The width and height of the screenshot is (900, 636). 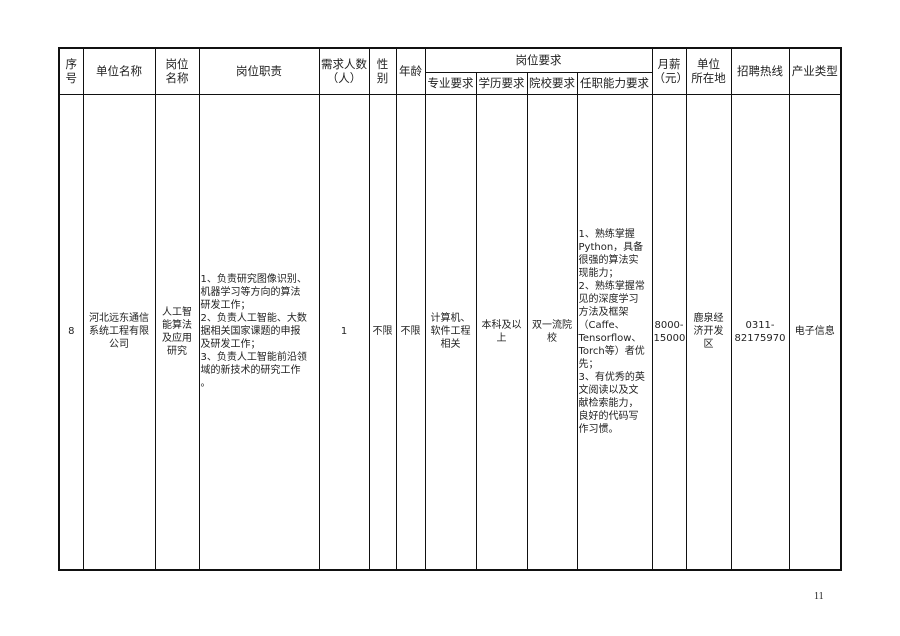 I want to click on cell-unit-name: 河北远东通信 系统工程有限 公司, so click(x=119, y=332).